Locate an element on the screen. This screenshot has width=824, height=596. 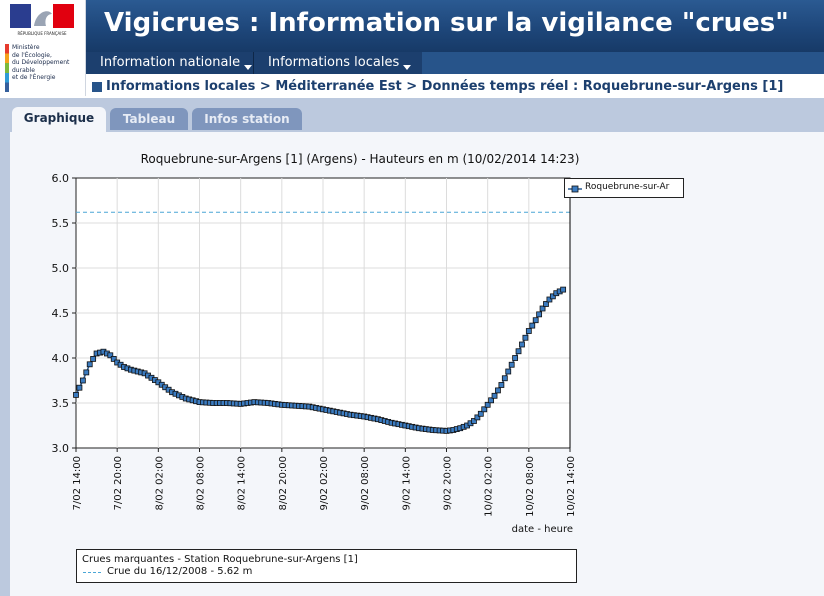
y-tick-label: 3.5 is located at coordinates (61, 403).